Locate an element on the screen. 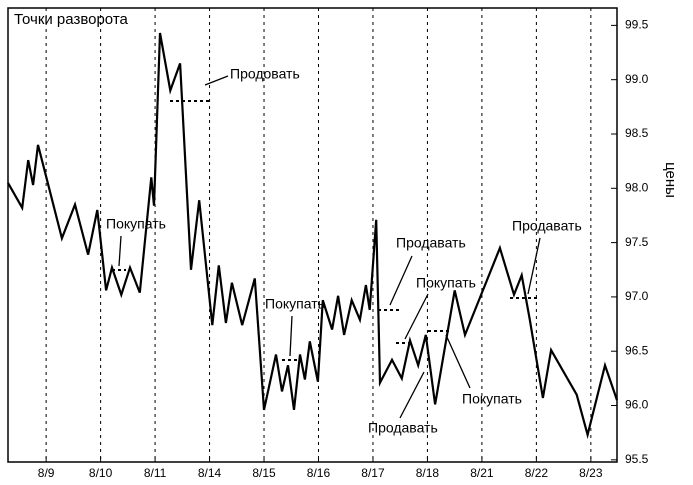  y-tick-label: 95.5 is located at coordinates (637, 459).